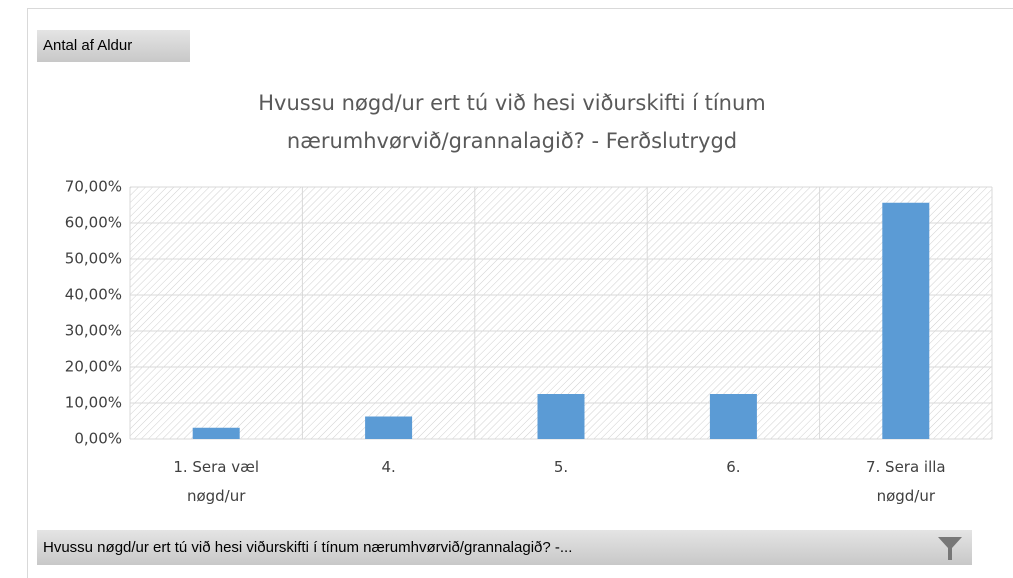 This screenshot has height=578, width=1013. What do you see at coordinates (93, 331) in the screenshot?
I see `y-tick-label: 30,00%` at bounding box center [93, 331].